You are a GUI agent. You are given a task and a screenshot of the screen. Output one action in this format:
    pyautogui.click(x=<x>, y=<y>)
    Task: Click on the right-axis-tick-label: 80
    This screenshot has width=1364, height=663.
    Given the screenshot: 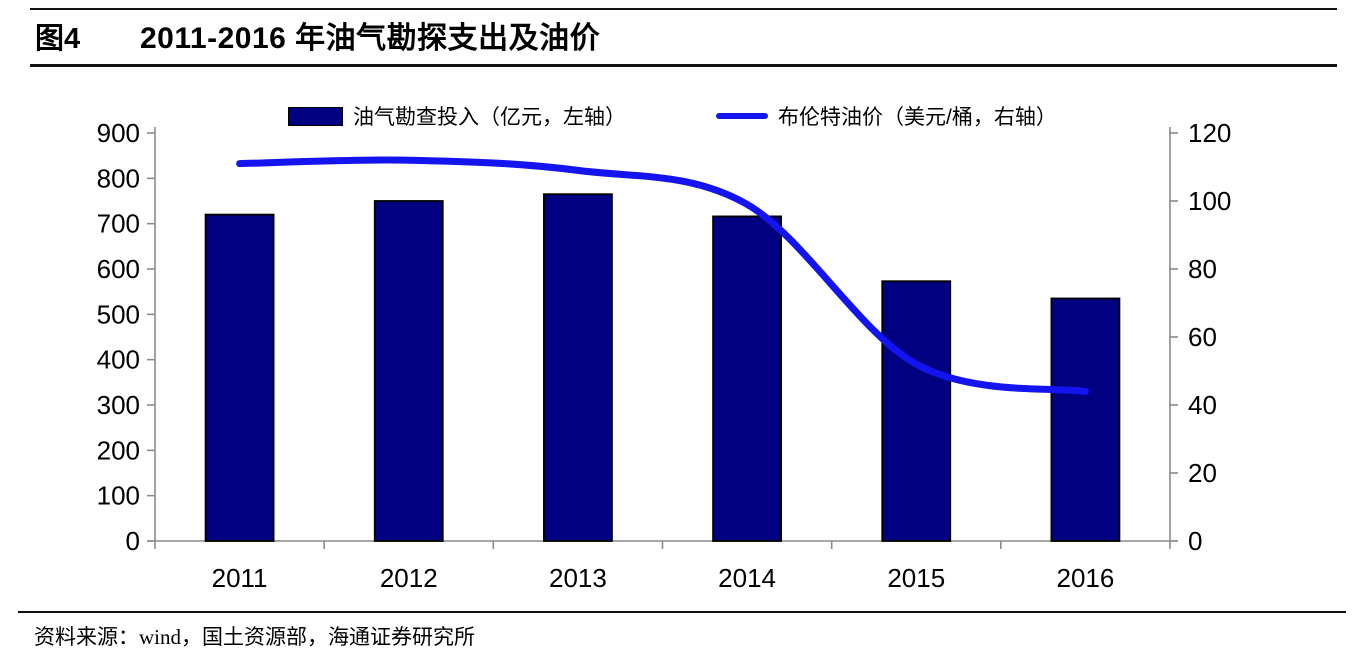 What is the action you would take?
    pyautogui.click(x=1202, y=269)
    